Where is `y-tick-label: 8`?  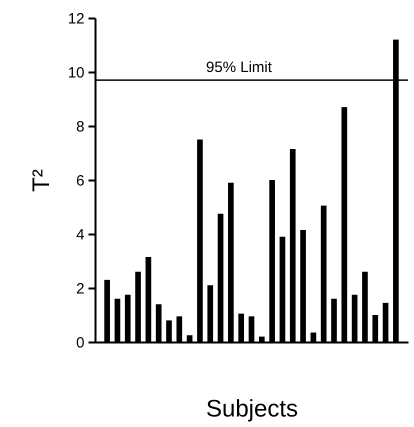 y-tick-label: 8 is located at coordinates (80, 127).